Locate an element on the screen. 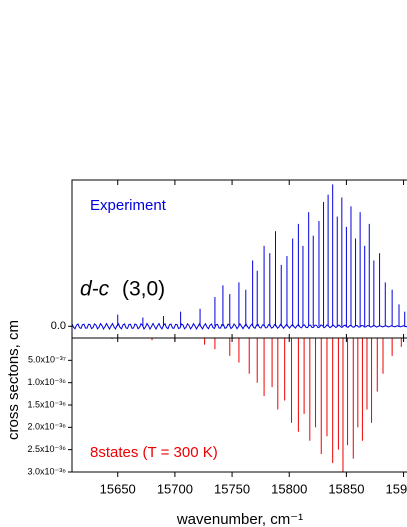 The height and width of the screenshot is (527, 407). x-tick-label: 15750 is located at coordinates (232, 488).